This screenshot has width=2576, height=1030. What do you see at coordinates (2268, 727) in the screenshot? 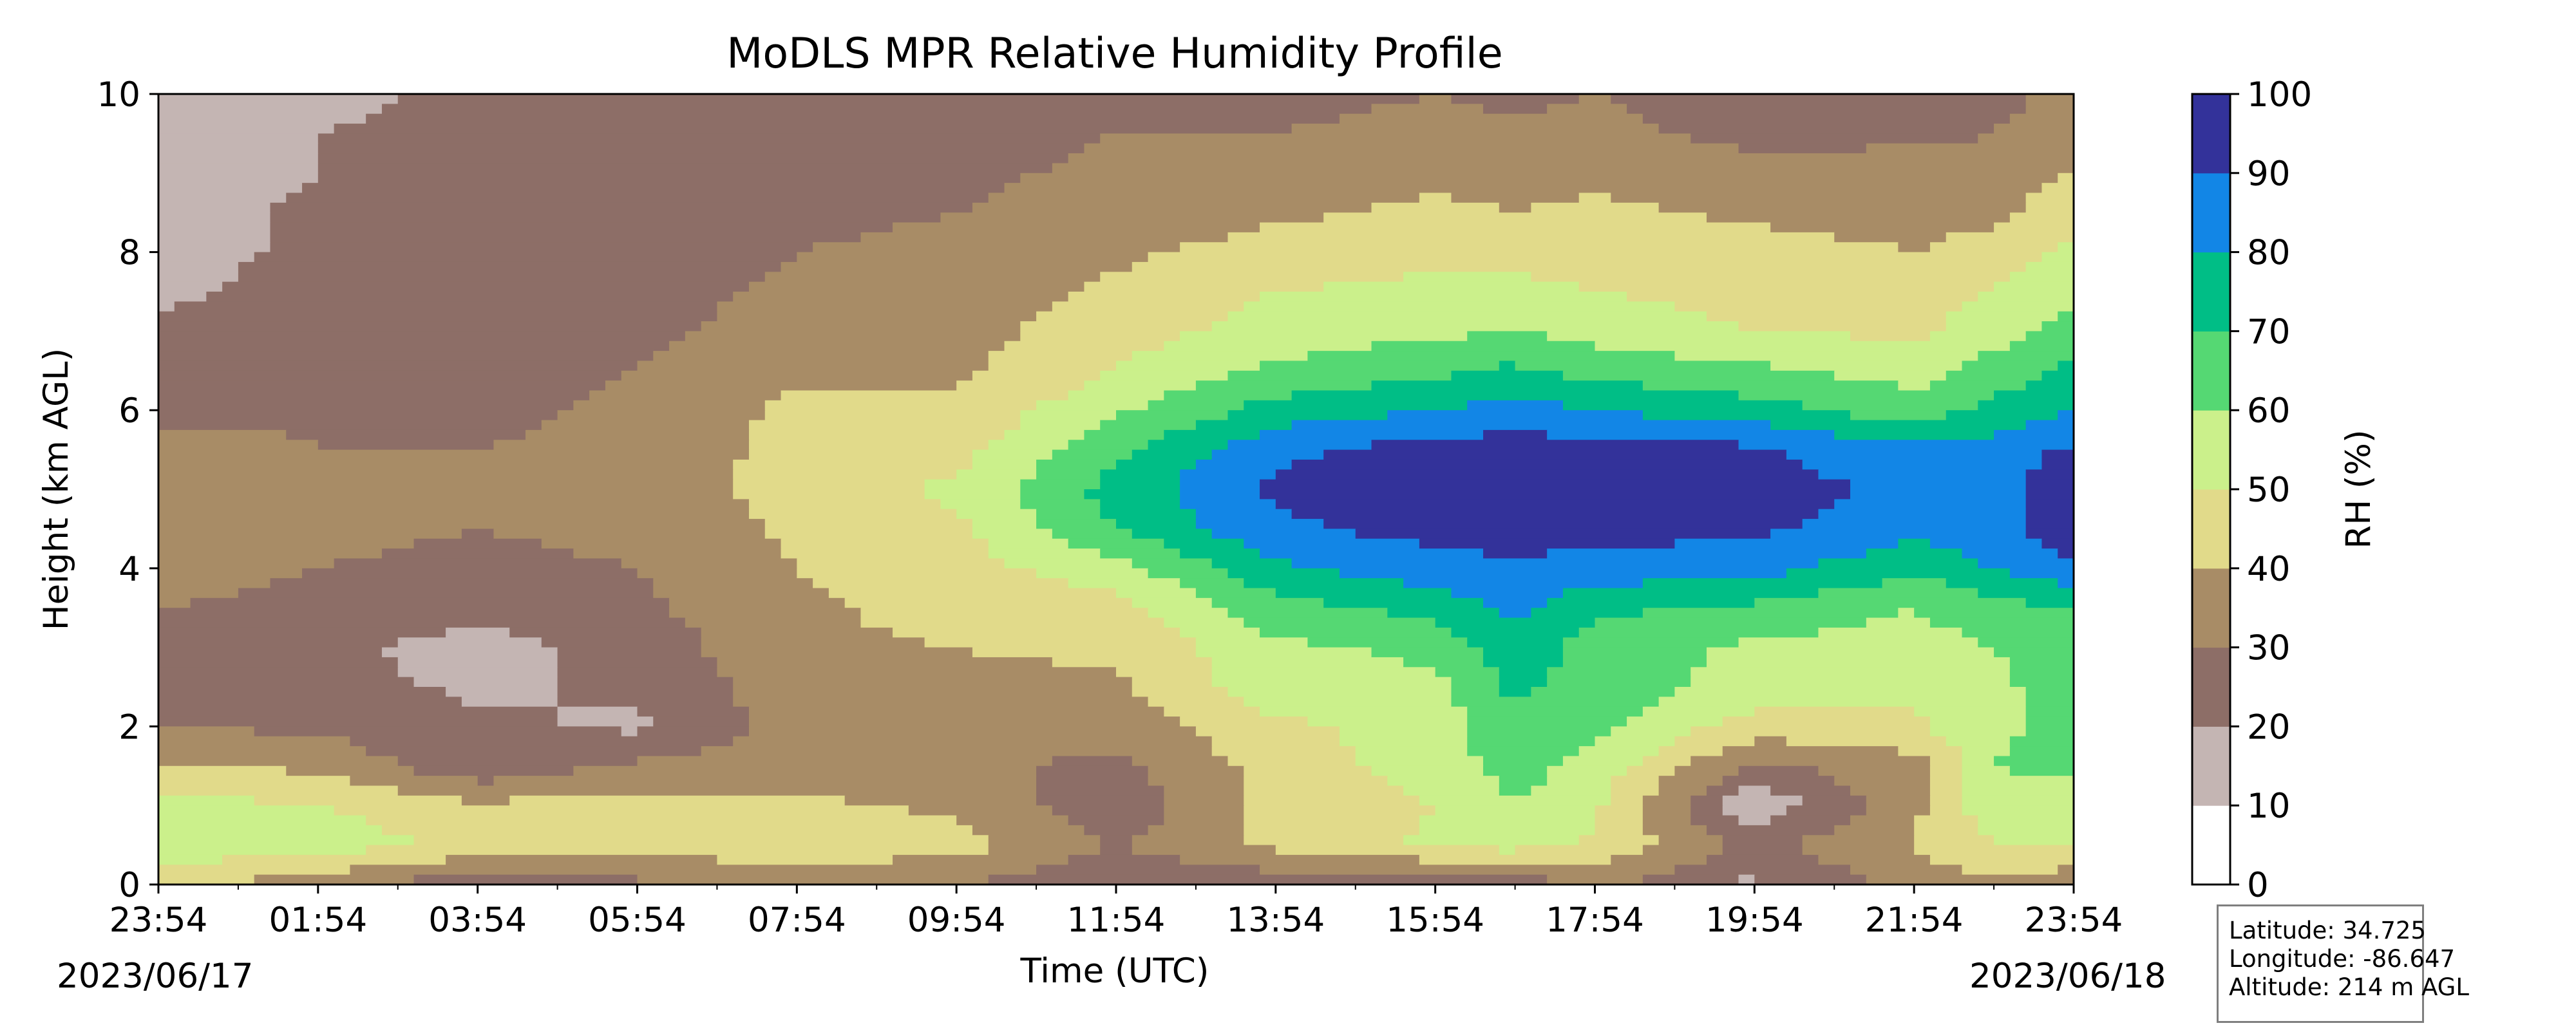
I see `colorbar-tick-label: 20` at bounding box center [2268, 727].